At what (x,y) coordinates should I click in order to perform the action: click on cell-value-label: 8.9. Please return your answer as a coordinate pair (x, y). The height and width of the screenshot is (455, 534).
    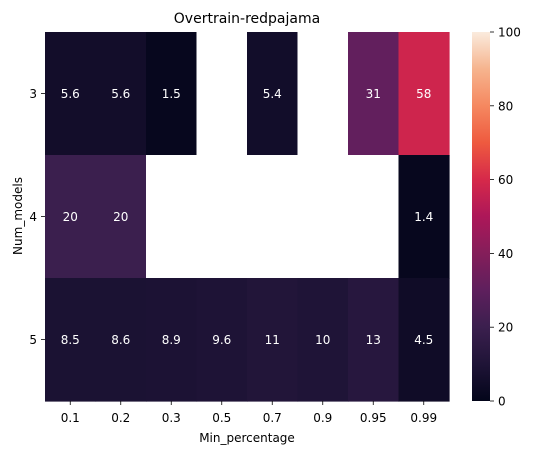
    Looking at the image, I should click on (171, 340).